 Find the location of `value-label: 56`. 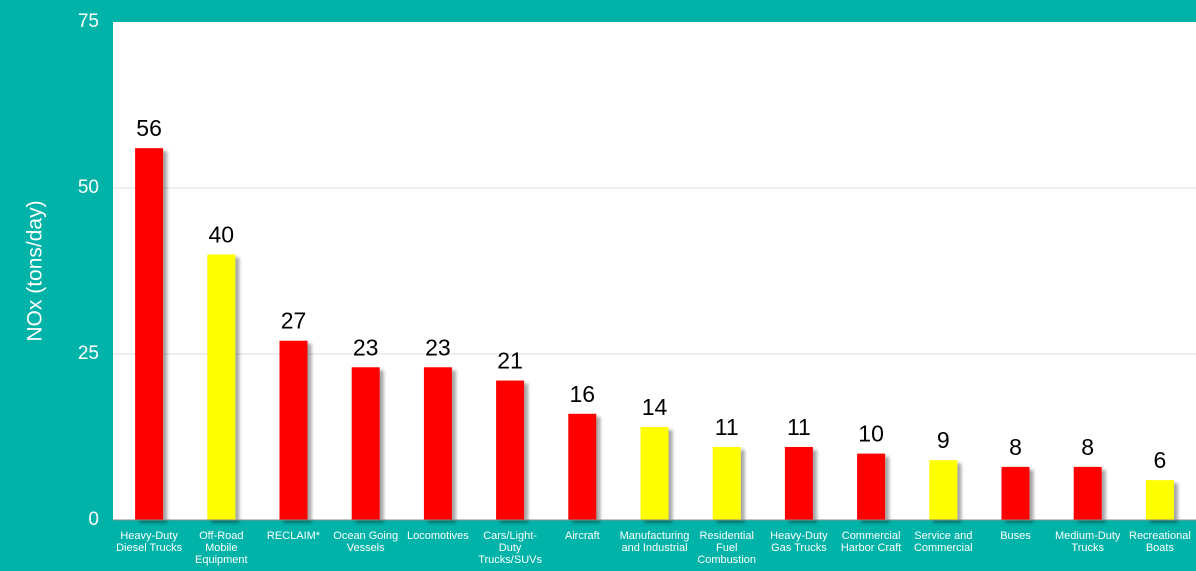

value-label: 56 is located at coordinates (149, 128).